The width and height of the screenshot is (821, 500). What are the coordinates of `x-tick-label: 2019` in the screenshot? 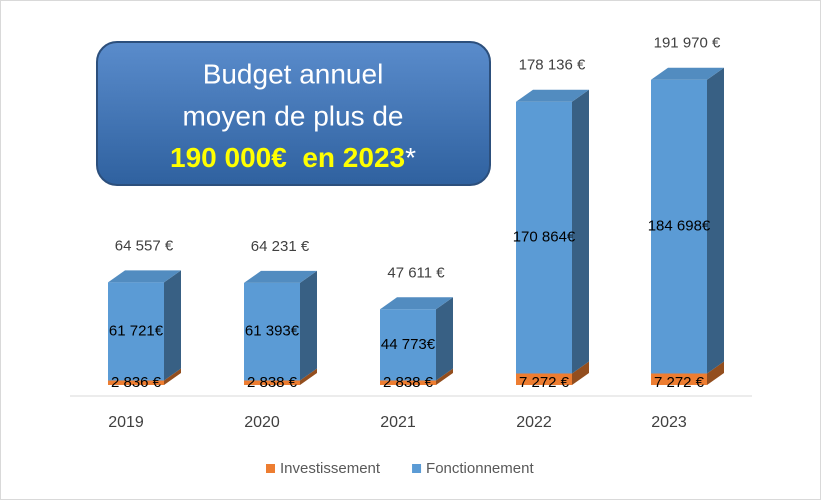 It's located at (126, 422).